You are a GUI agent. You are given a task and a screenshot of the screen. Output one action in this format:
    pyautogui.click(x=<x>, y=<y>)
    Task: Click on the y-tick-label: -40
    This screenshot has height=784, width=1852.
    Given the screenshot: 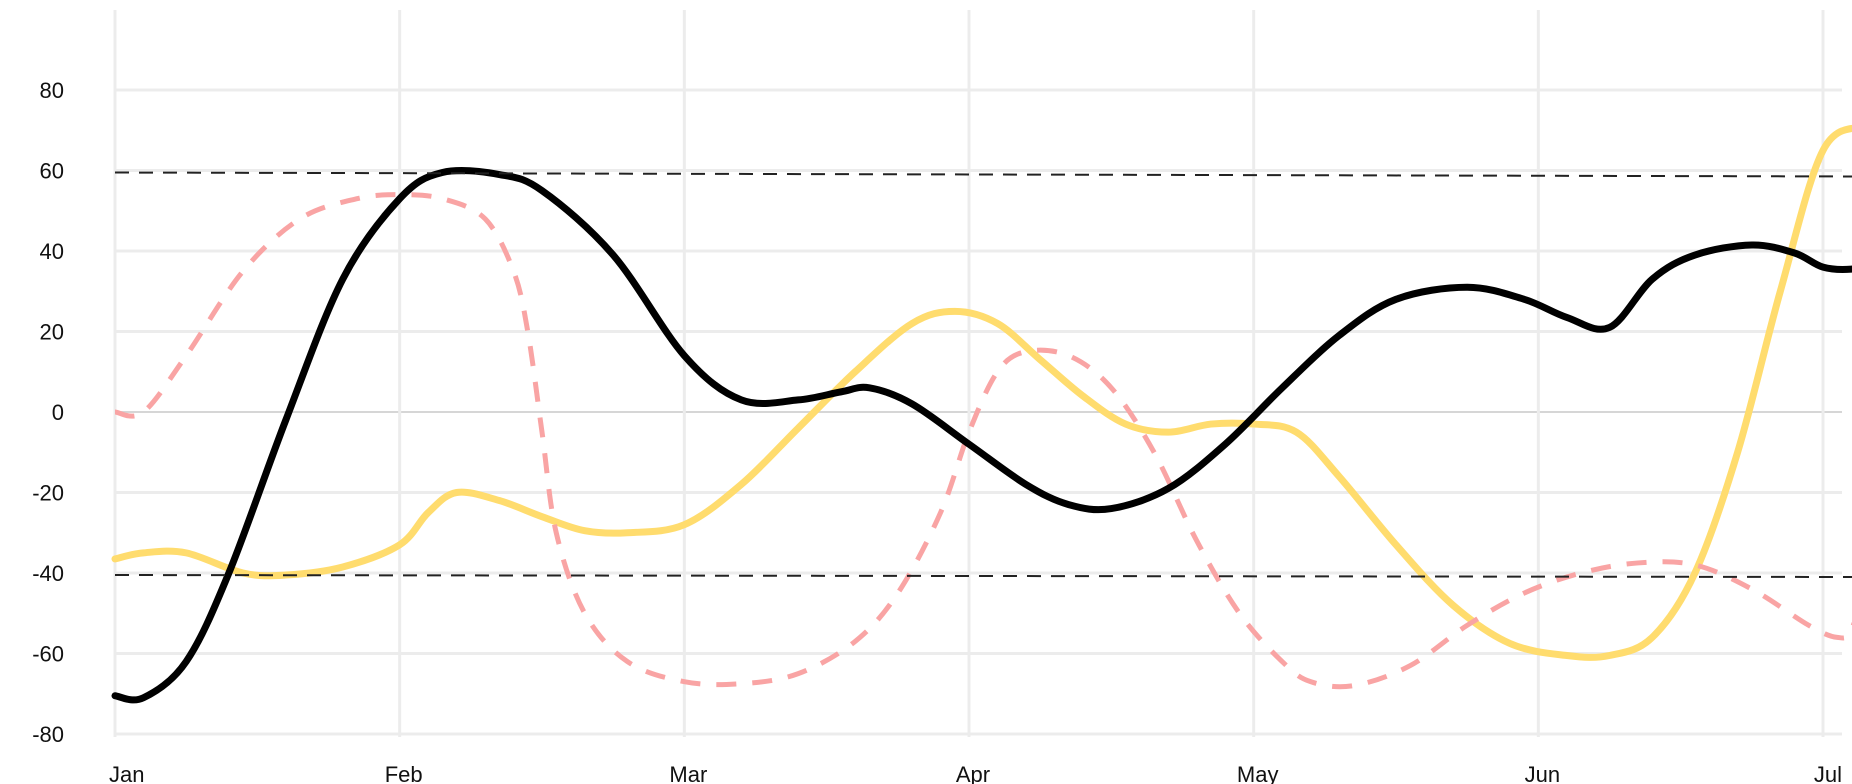 What is the action you would take?
    pyautogui.click(x=48, y=573)
    